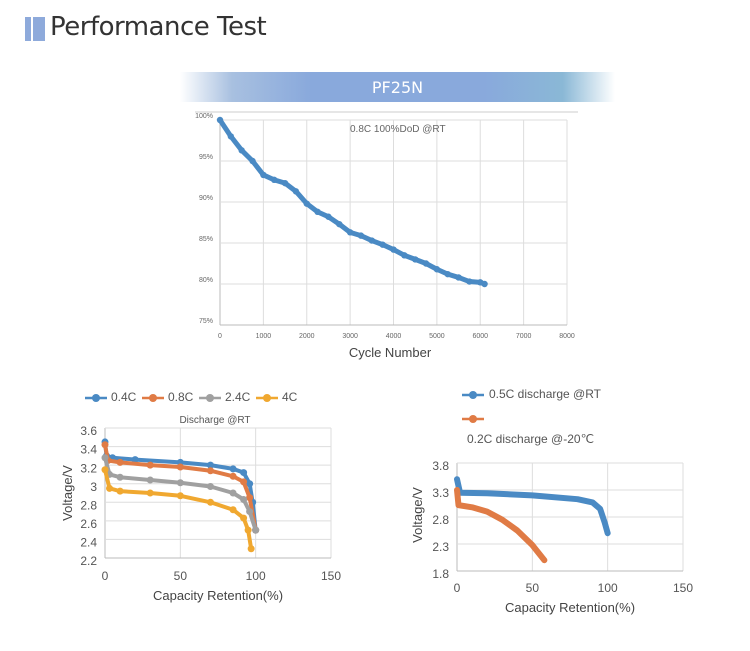 This screenshot has width=750, height=651. What do you see at coordinates (181, 397) in the screenshot?
I see `legend-label: 0.8C` at bounding box center [181, 397].